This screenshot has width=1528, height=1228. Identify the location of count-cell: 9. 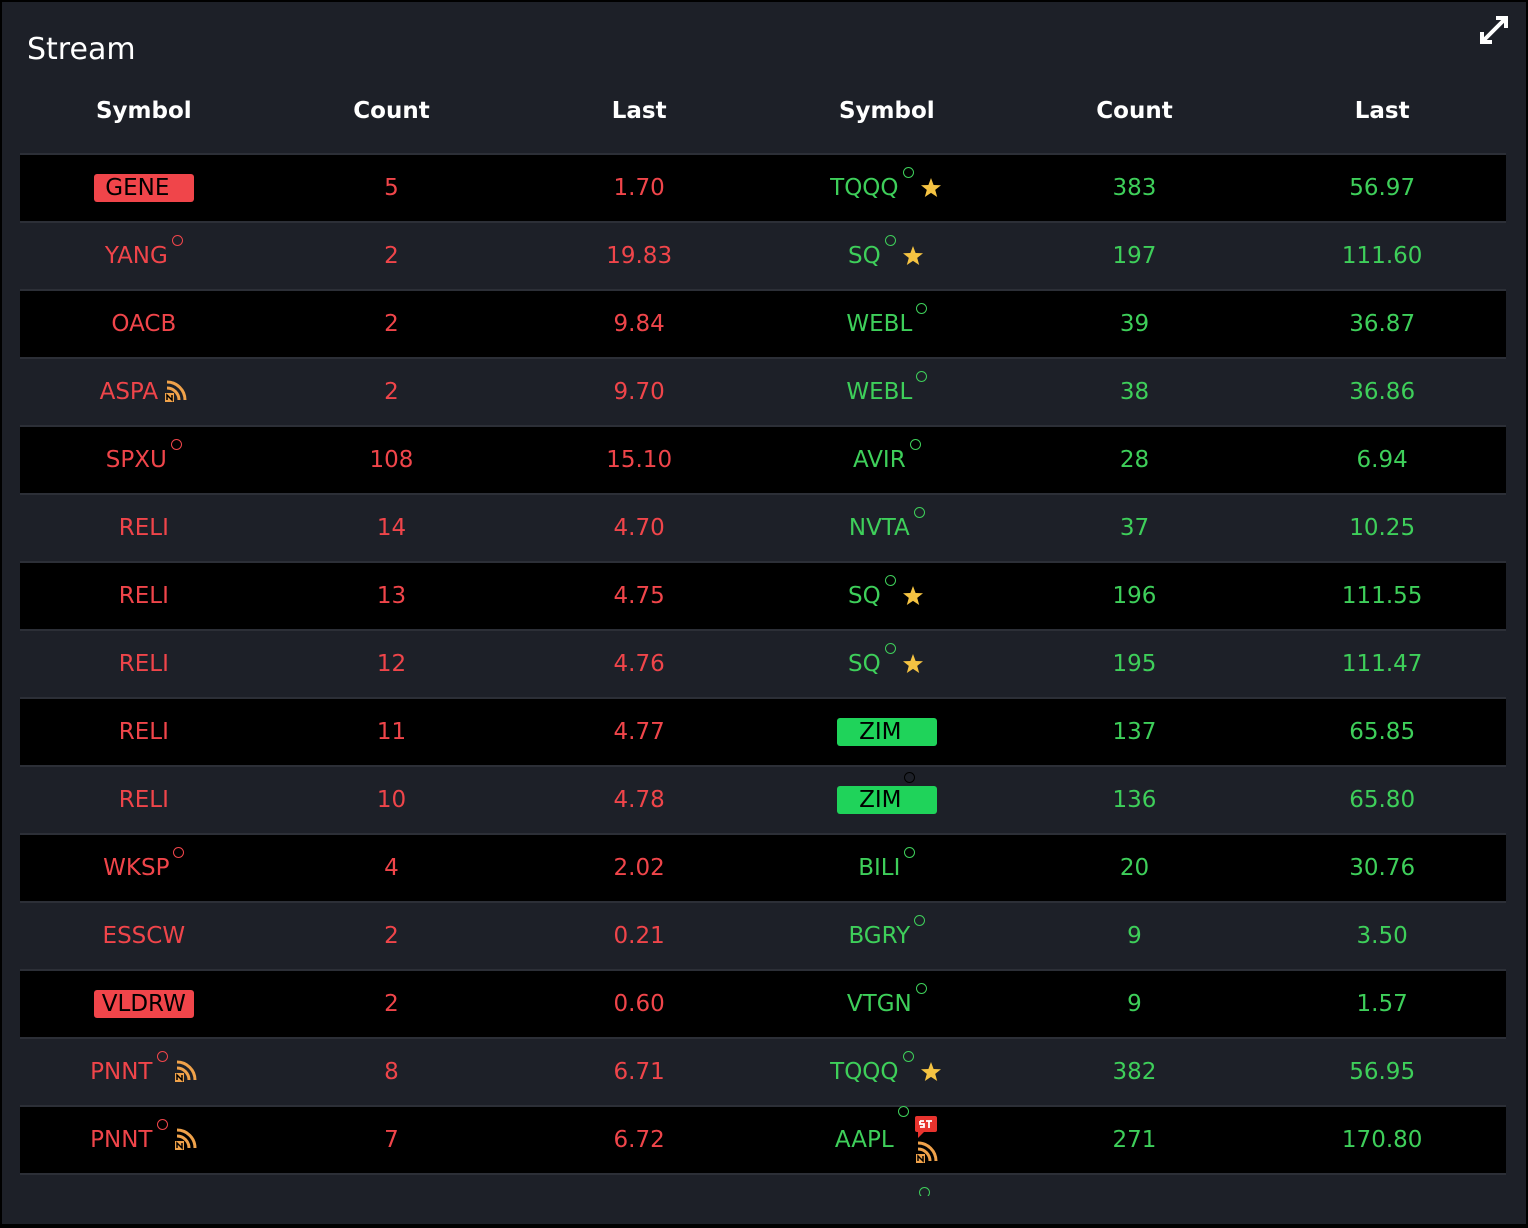
(392, 1195).